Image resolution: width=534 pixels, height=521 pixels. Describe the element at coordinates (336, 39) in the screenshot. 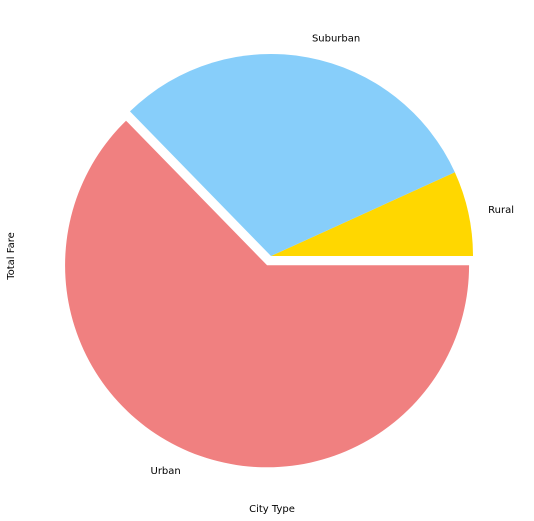

I see `slice-label-suburban: Suburban` at that location.